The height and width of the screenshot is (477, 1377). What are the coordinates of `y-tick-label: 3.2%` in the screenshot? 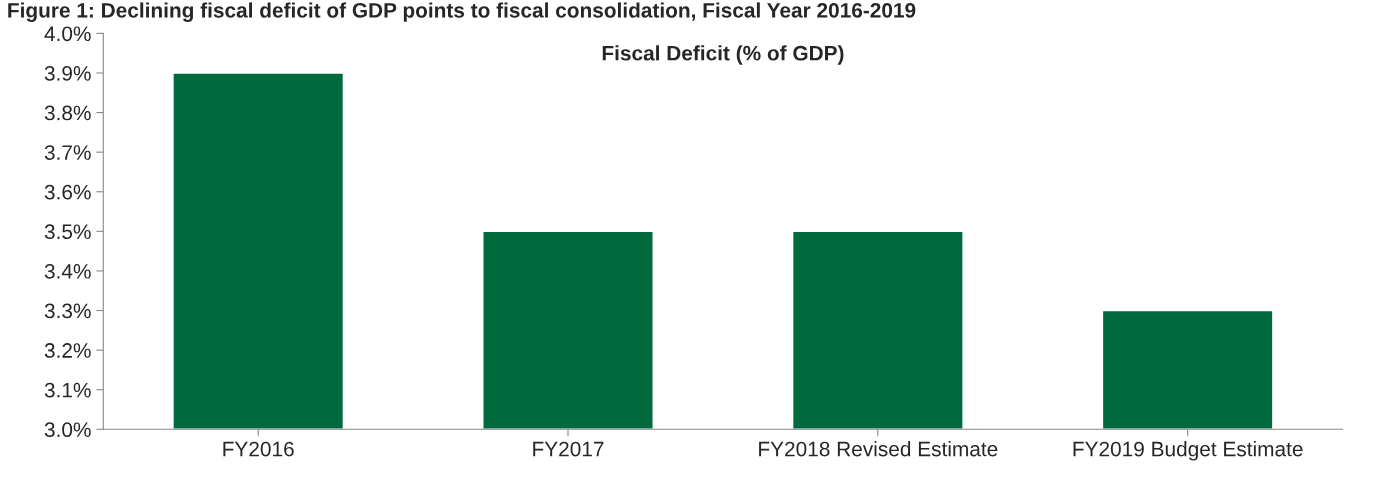 It's located at (67, 350).